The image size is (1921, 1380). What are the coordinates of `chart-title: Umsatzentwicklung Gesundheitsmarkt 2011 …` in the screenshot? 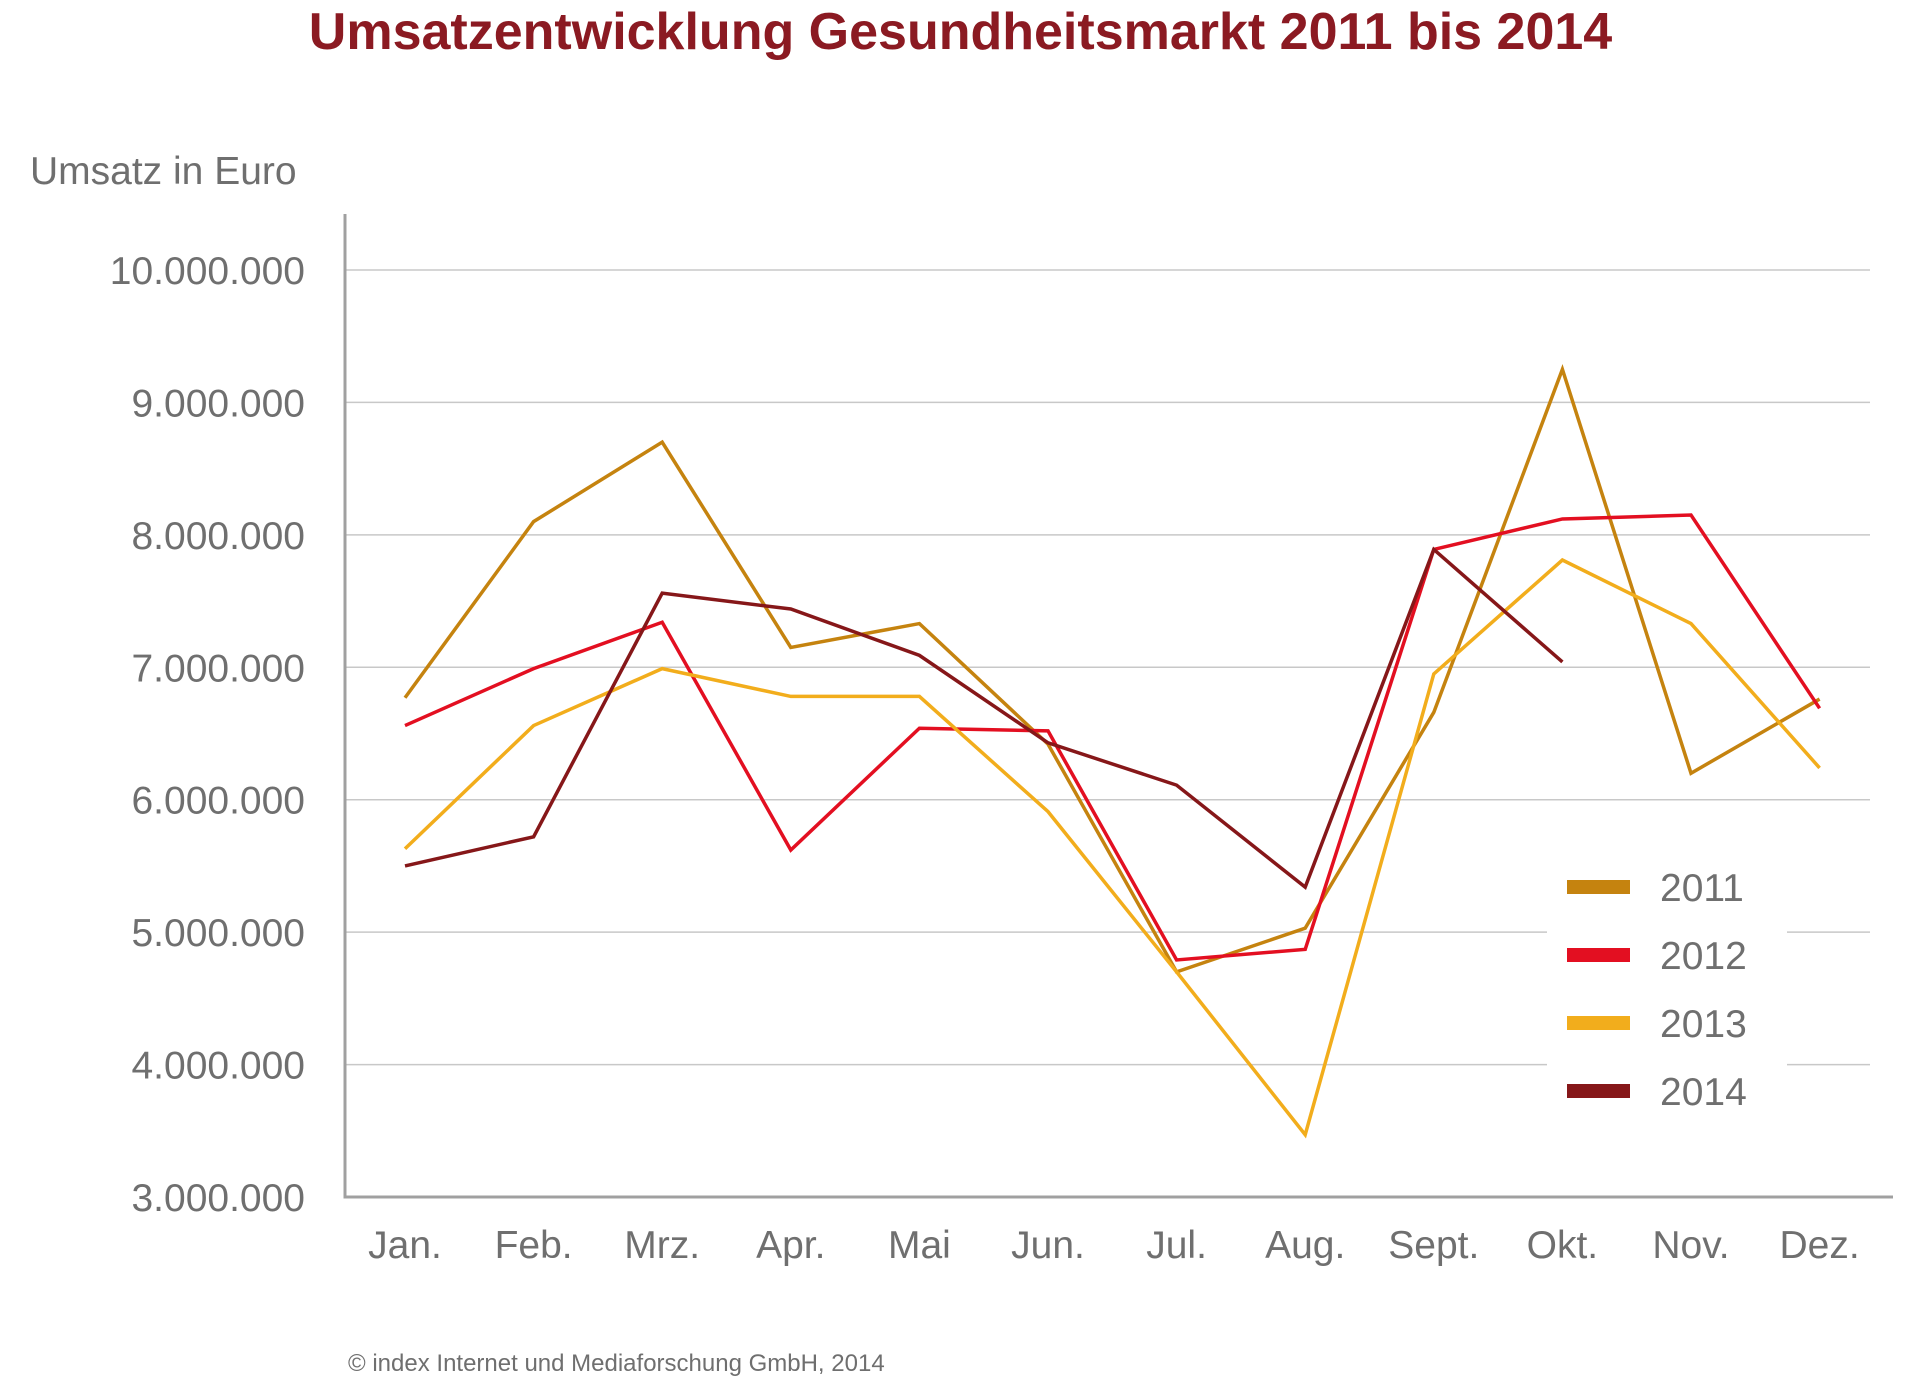 It's located at (960, 32).